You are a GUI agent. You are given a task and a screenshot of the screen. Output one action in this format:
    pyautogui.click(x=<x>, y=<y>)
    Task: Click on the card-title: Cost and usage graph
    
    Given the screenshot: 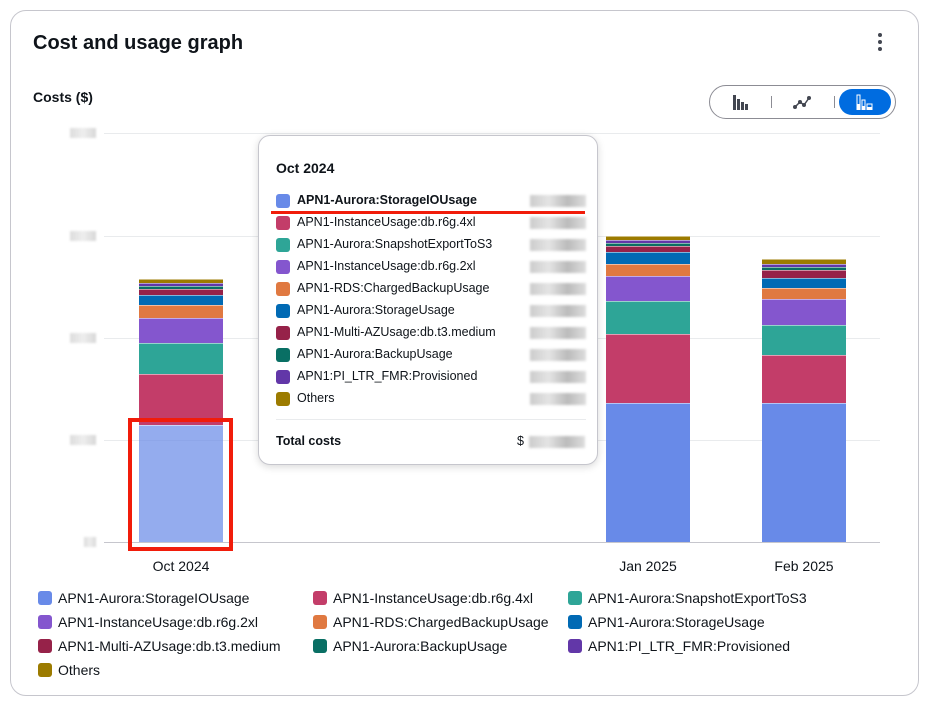 What is the action you would take?
    pyautogui.click(x=138, y=43)
    